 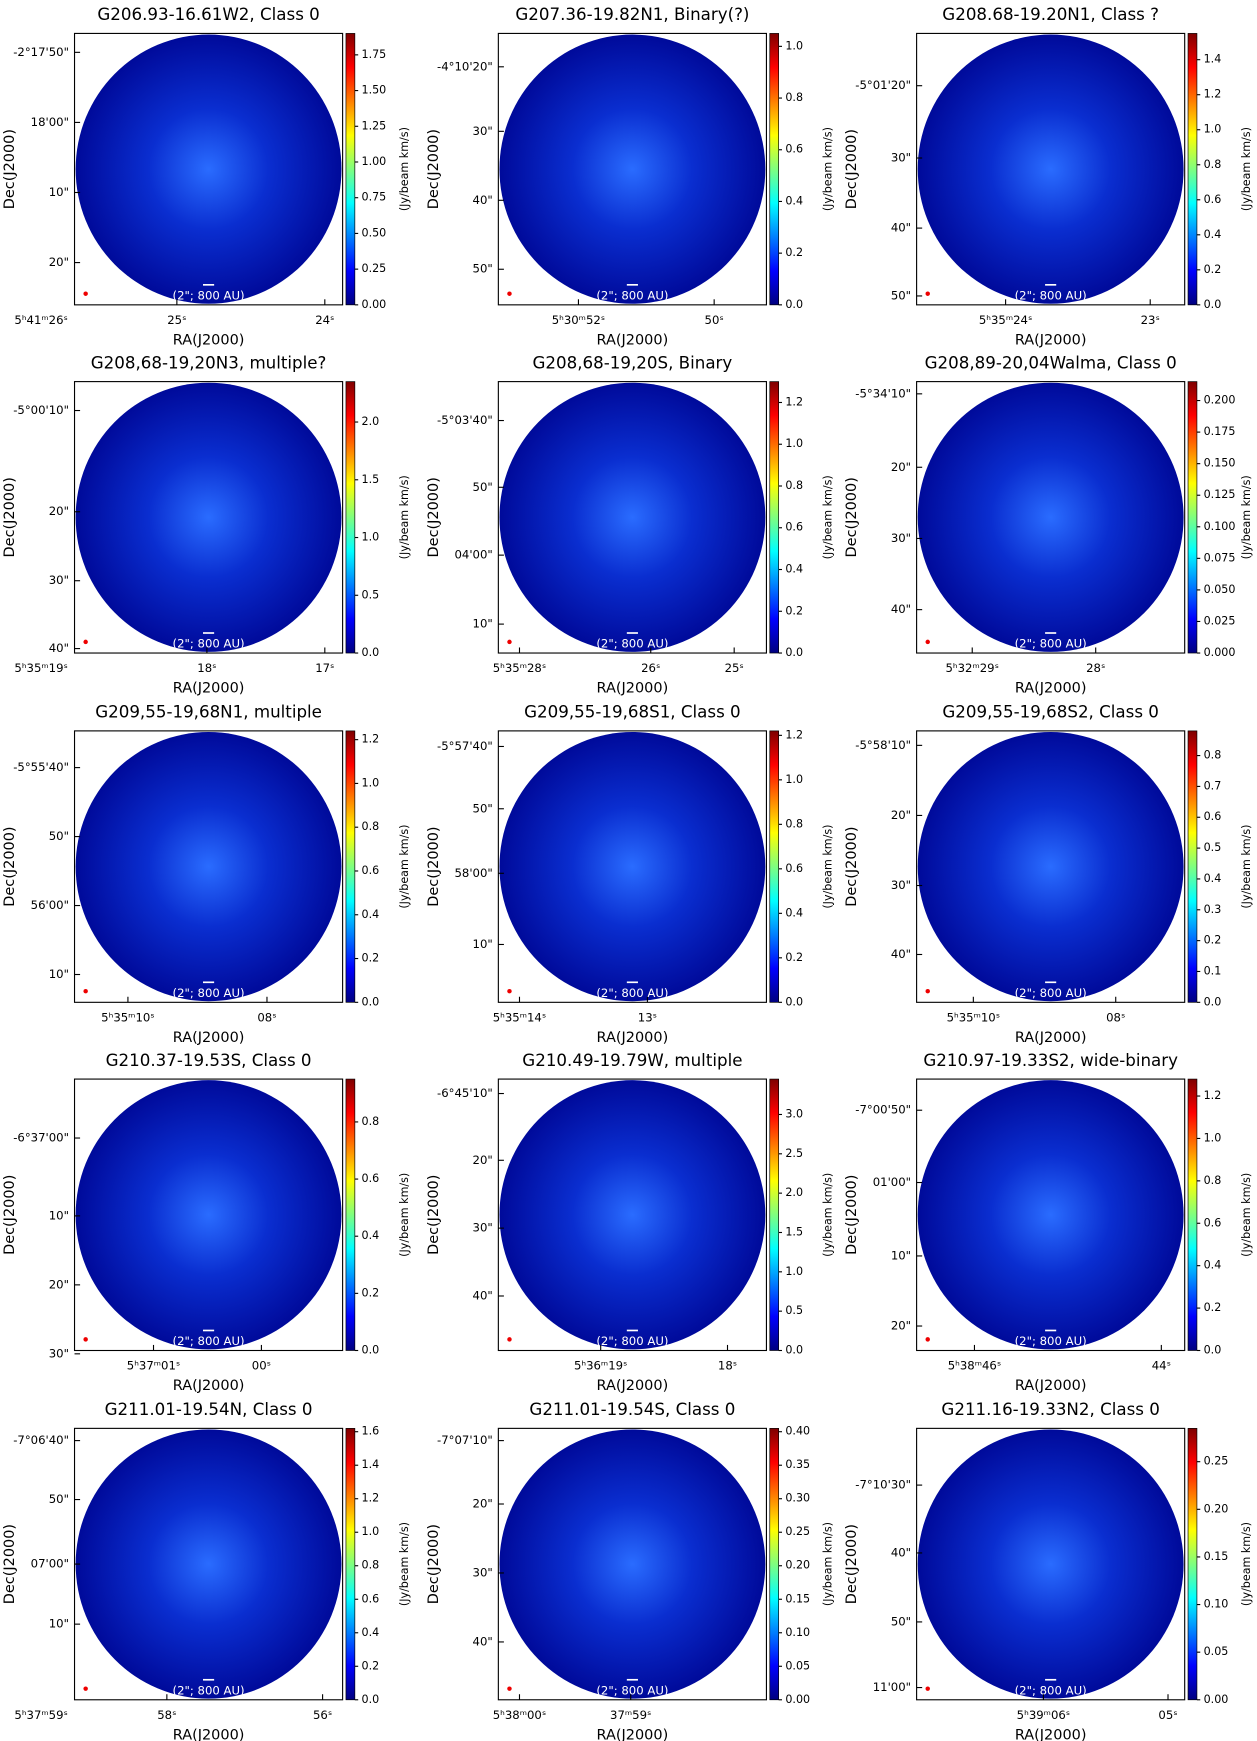 What do you see at coordinates (209, 362) in the screenshot?
I see `panel-title: G208,68-19,20N3, multiple?` at bounding box center [209, 362].